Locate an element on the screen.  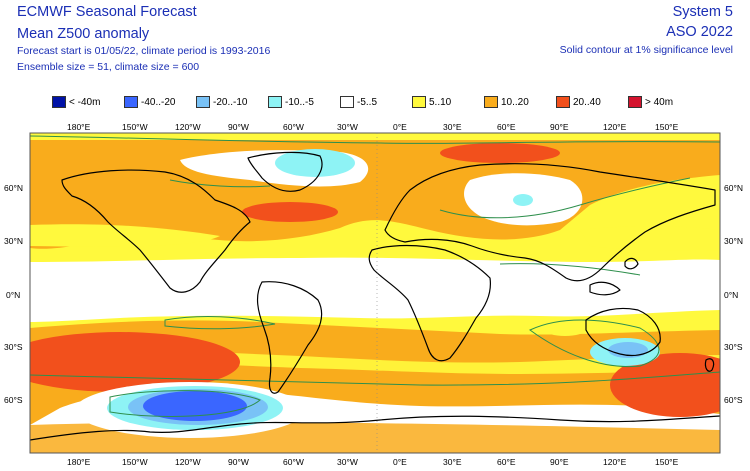
lon-label-bottom: 60°E is located at coordinates (506, 462).